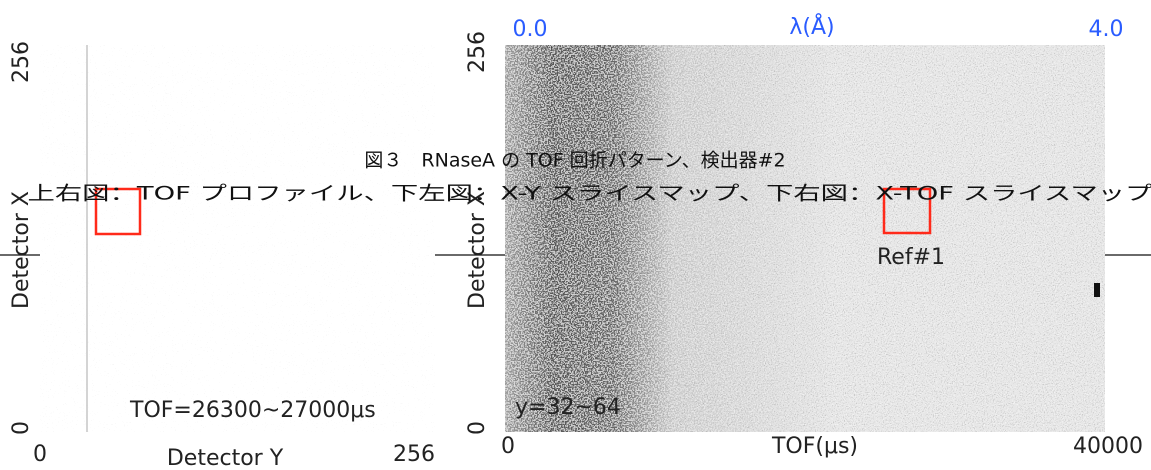 Image resolution: width=1151 pixels, height=470 pixels. Describe the element at coordinates (574, 161) in the screenshot. I see `caption-line: 図３ RNaseA の TOF 回折パターン、検出器#2` at that location.